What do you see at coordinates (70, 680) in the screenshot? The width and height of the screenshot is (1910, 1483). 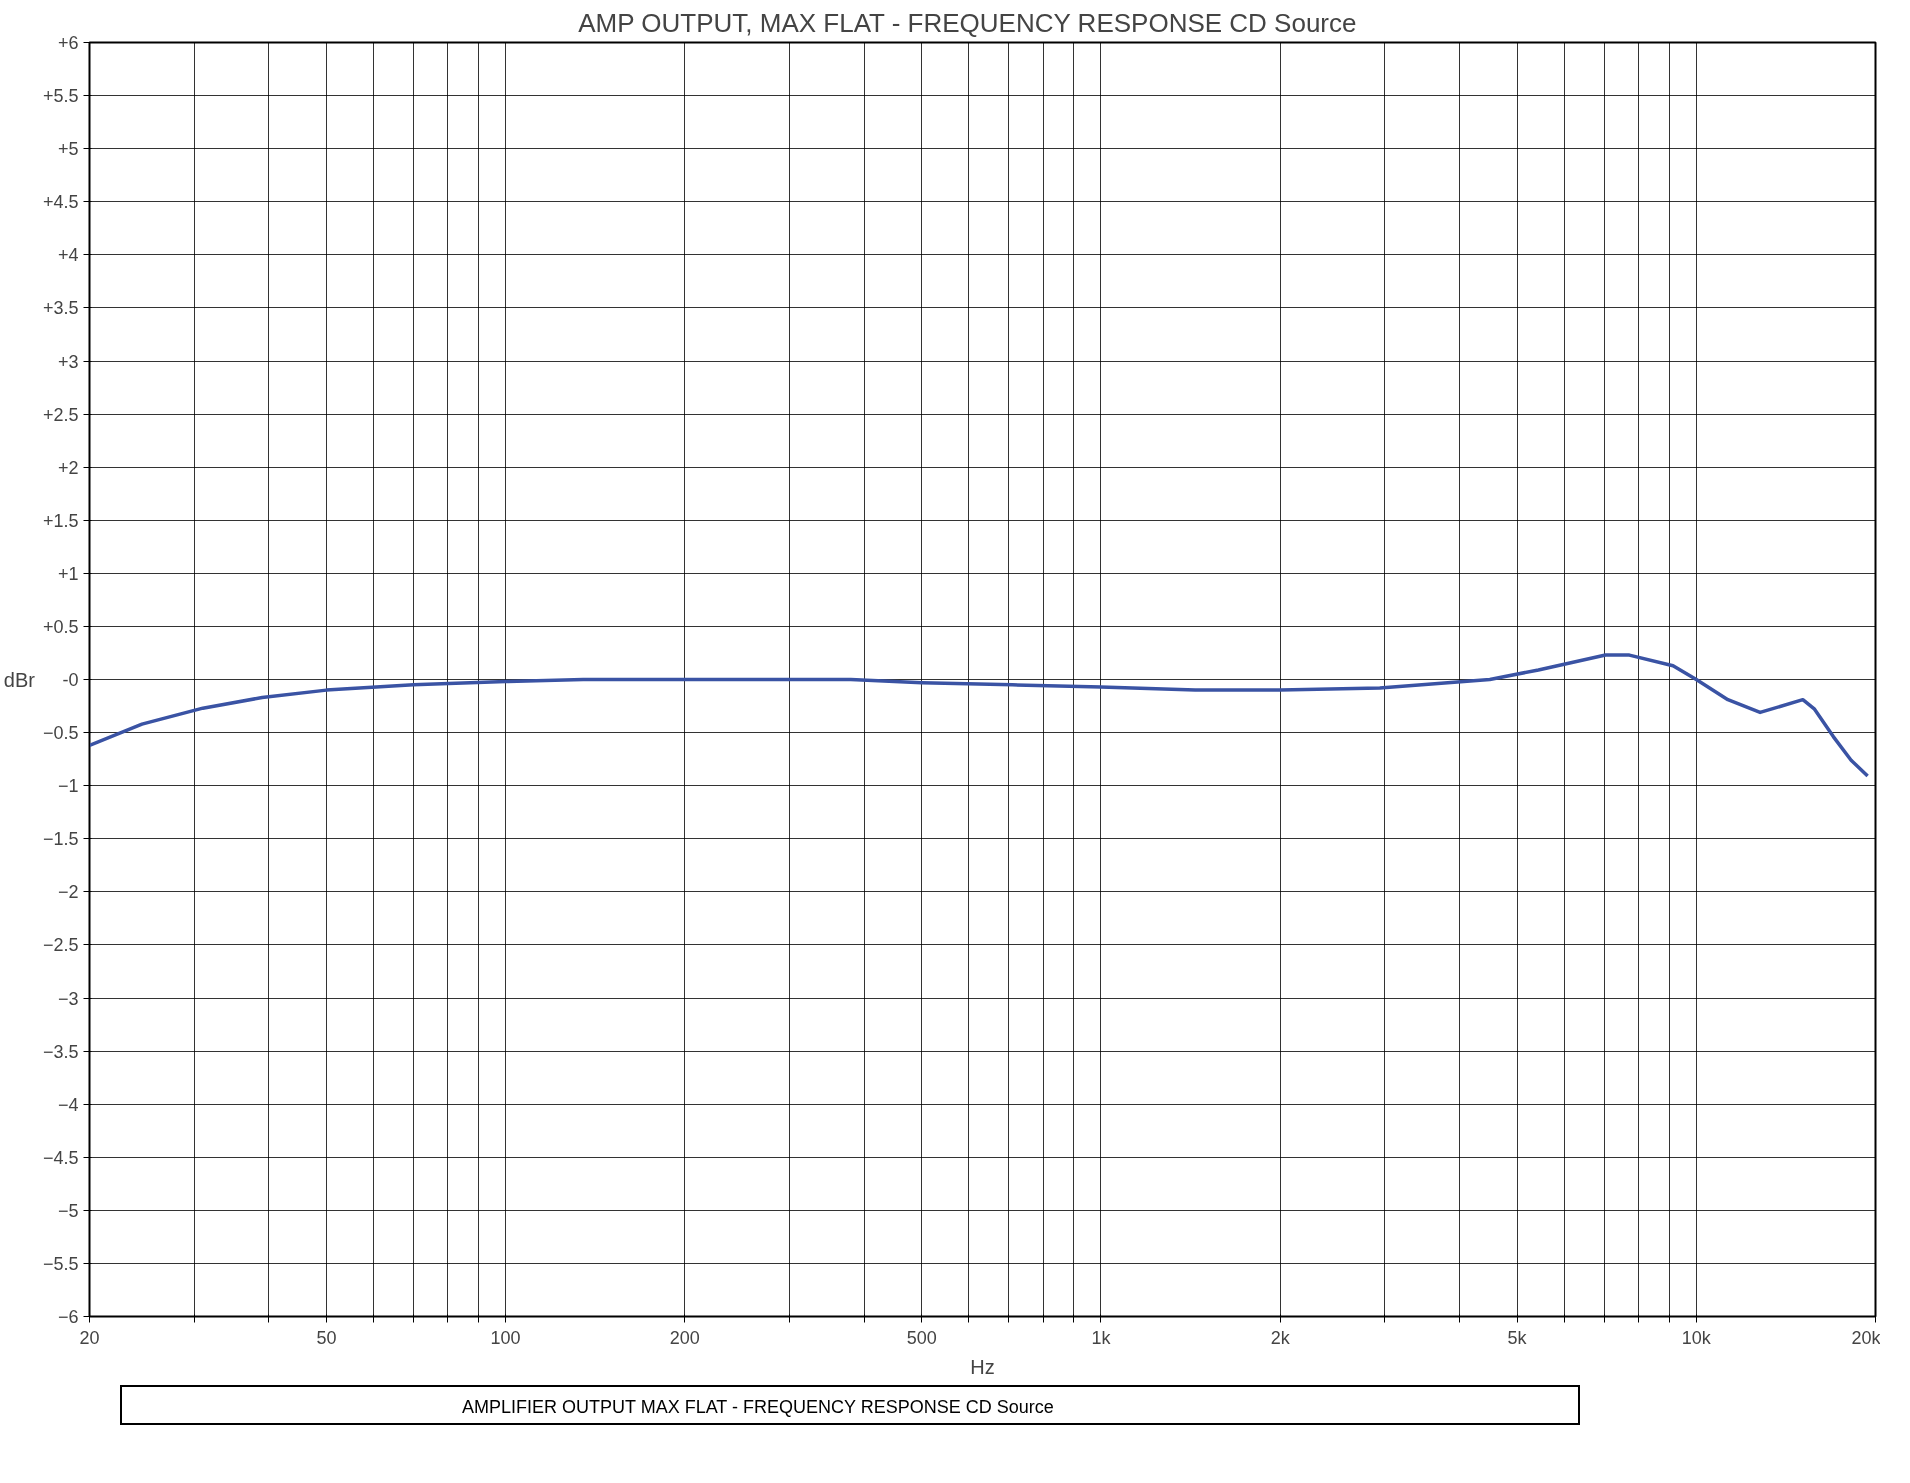 I see `y-tick-label: -0` at bounding box center [70, 680].